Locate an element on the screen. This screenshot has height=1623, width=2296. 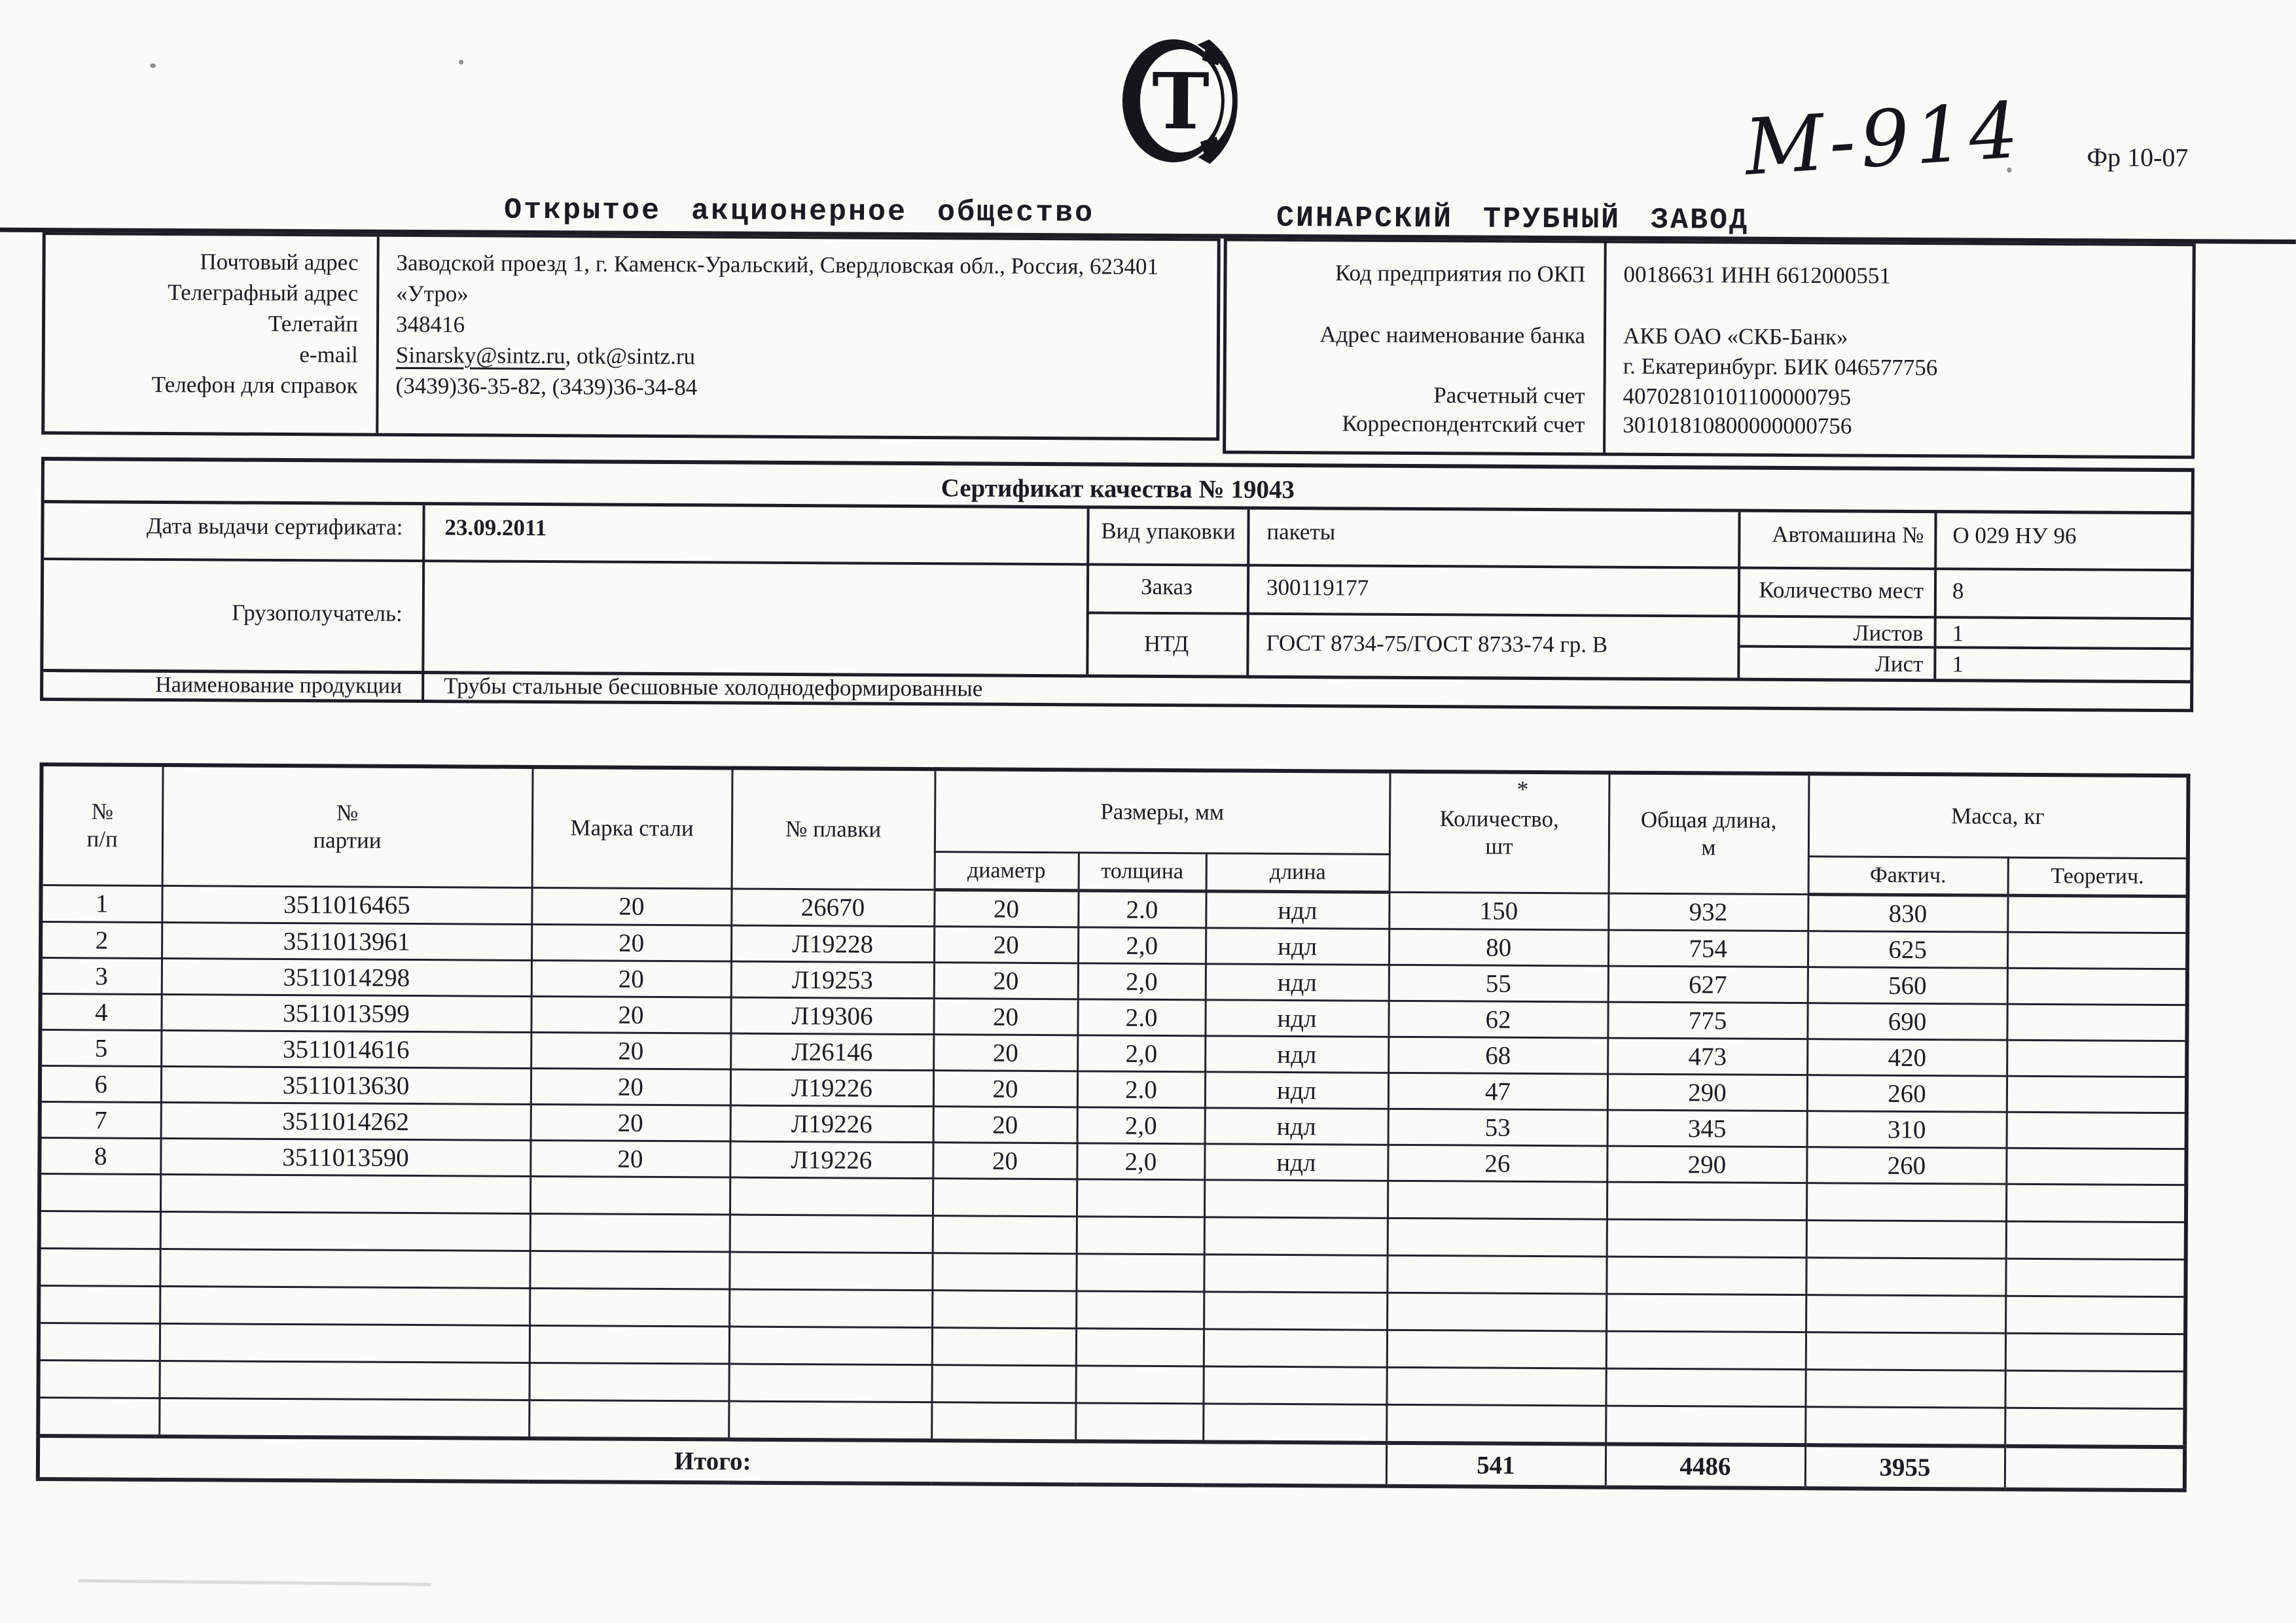
cell-qty: 68 is located at coordinates (1498, 1056).